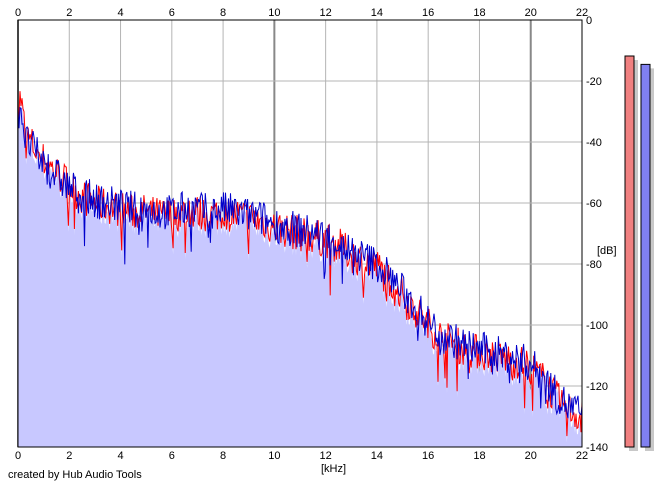  I want to click on right-tick-label-4: -80, so click(594, 265).